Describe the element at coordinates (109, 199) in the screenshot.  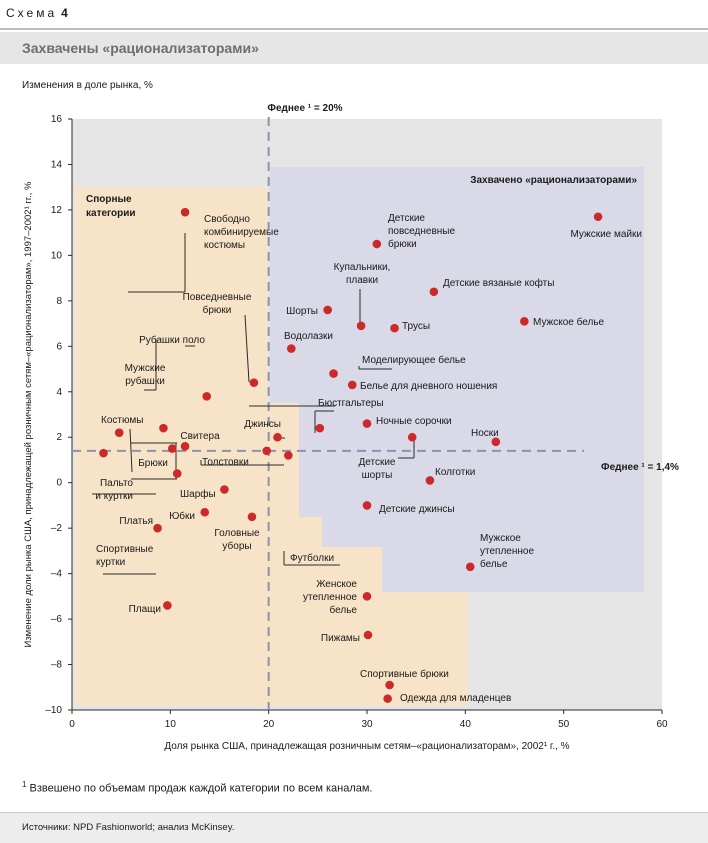
I see `region-label-contested-1: Спорные` at that location.